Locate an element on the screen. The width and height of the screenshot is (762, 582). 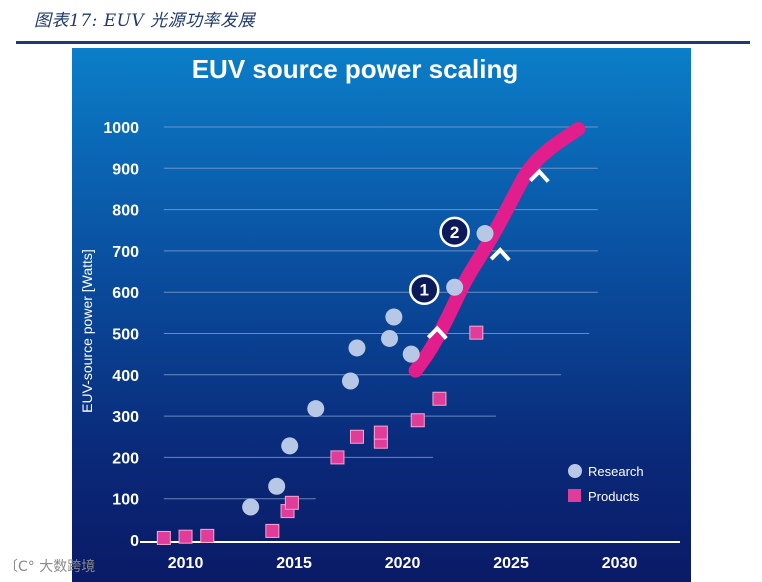
x-tick-label: 2025 is located at coordinates (511, 563).